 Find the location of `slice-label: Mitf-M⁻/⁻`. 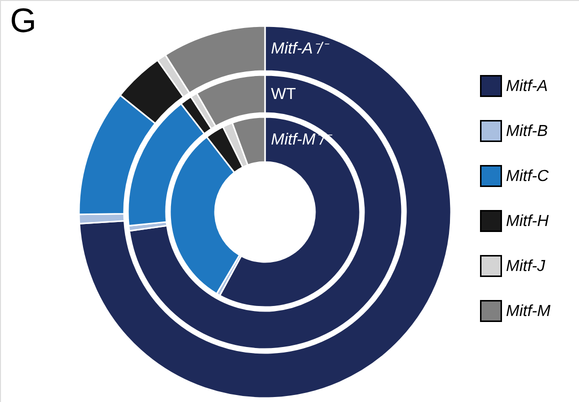

slice-label: Mitf-M⁻/⁻ is located at coordinates (302, 140).